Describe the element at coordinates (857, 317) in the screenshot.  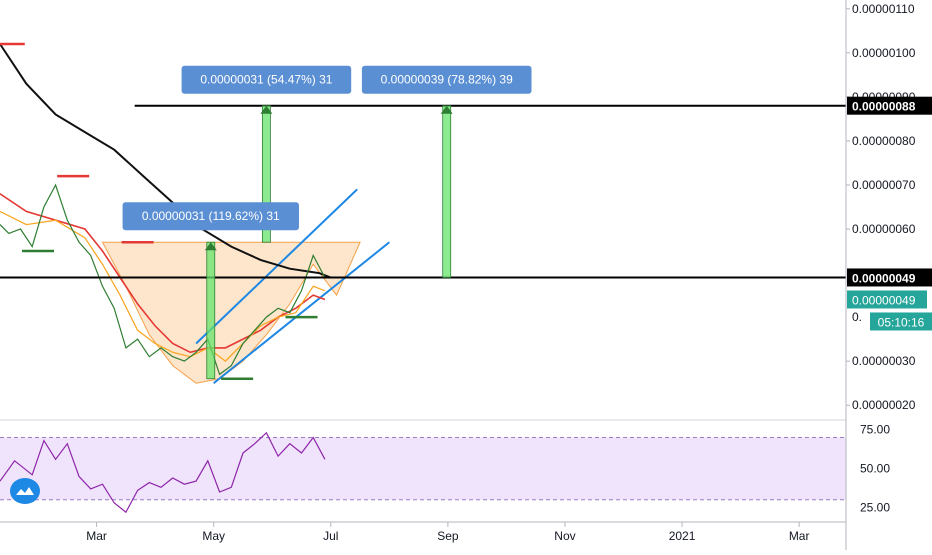
I see `price-tick-label-partial: 0.` at that location.